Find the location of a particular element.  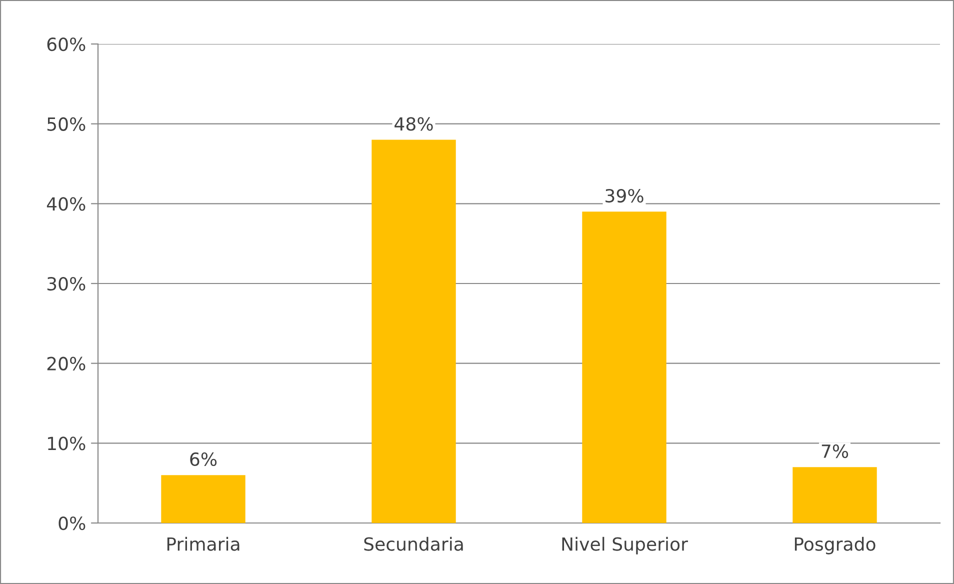

x-tick-label: Secundaria is located at coordinates (413, 543).